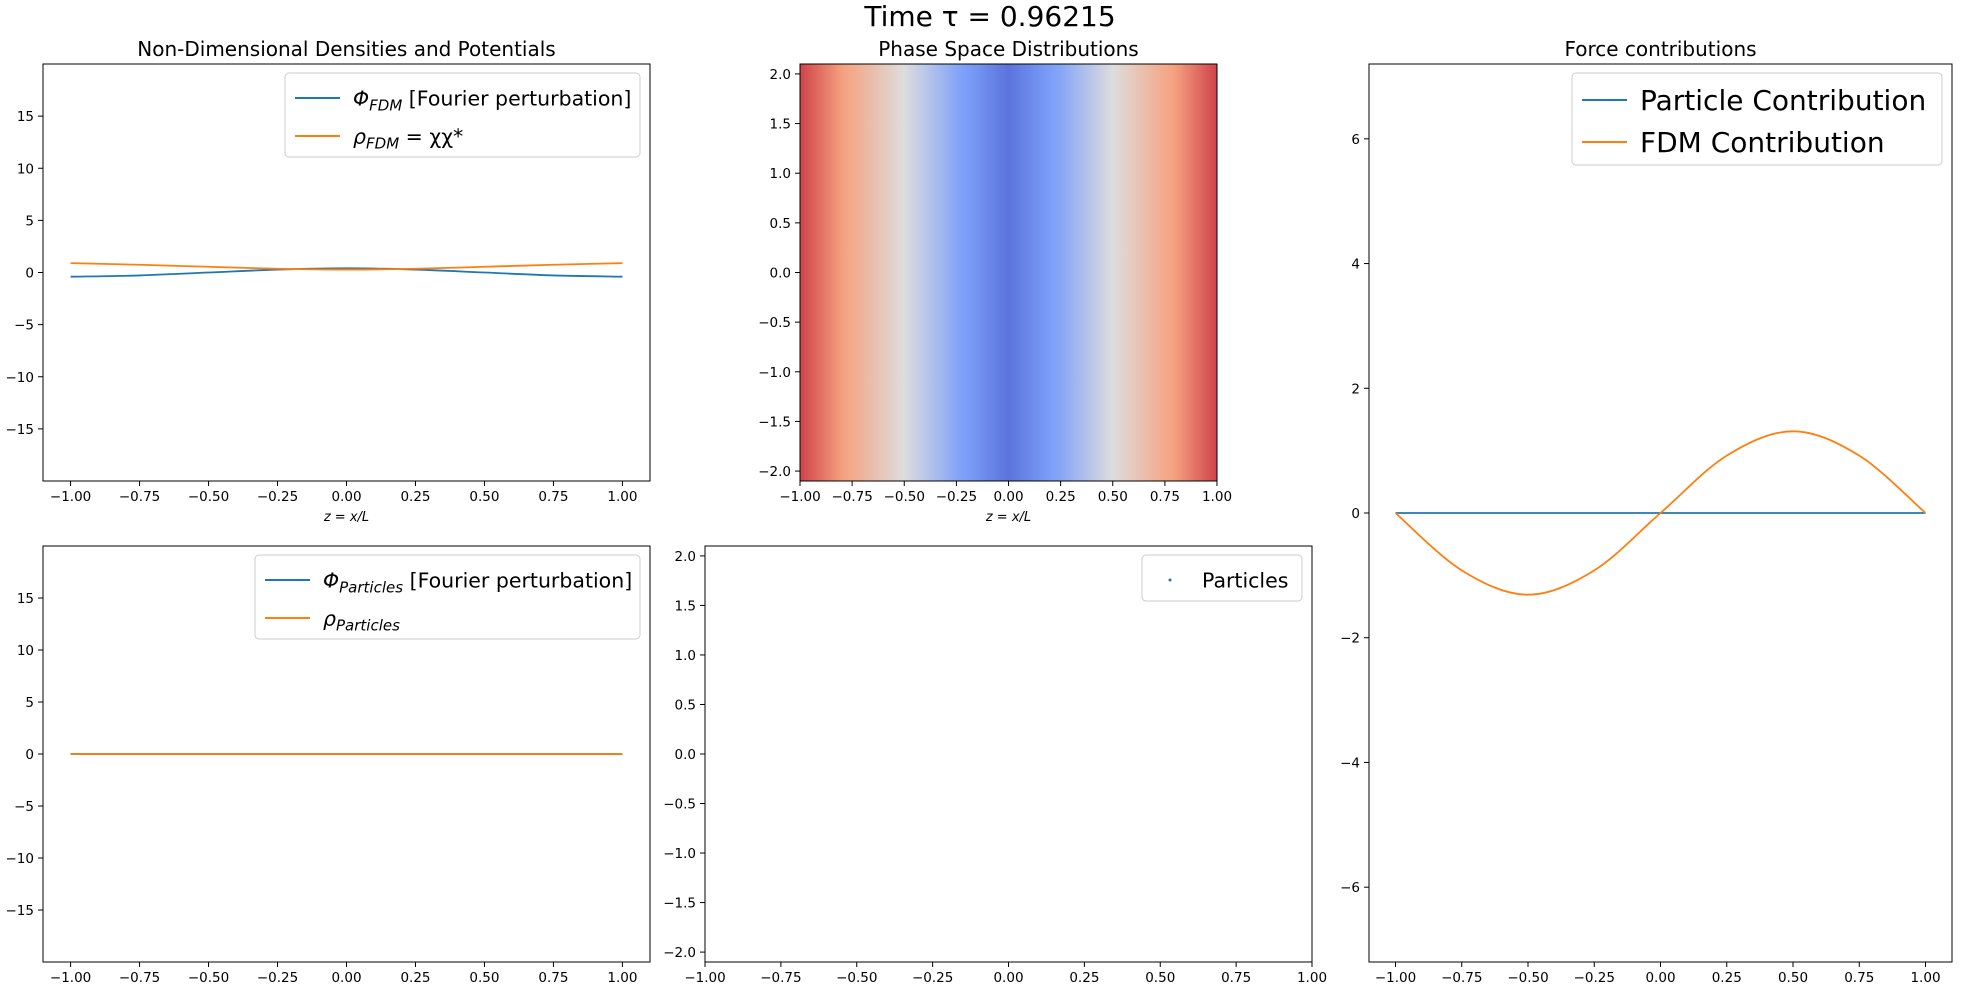 The height and width of the screenshot is (990, 1980). What do you see at coordinates (346, 49) in the screenshot?
I see `panel-title: Non-Dimensional Densities and Potentials` at bounding box center [346, 49].